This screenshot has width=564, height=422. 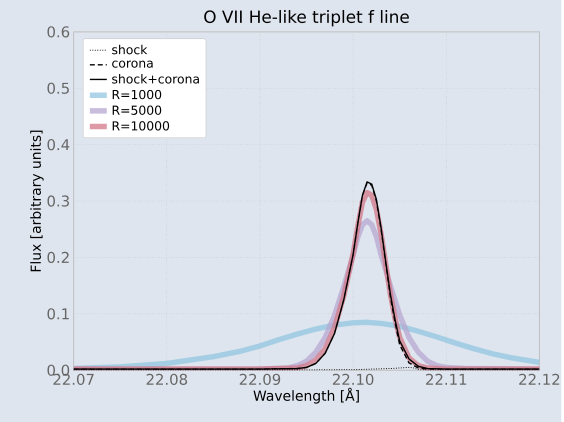 I want to click on y-tick-label: 0.2, so click(x=58, y=258).